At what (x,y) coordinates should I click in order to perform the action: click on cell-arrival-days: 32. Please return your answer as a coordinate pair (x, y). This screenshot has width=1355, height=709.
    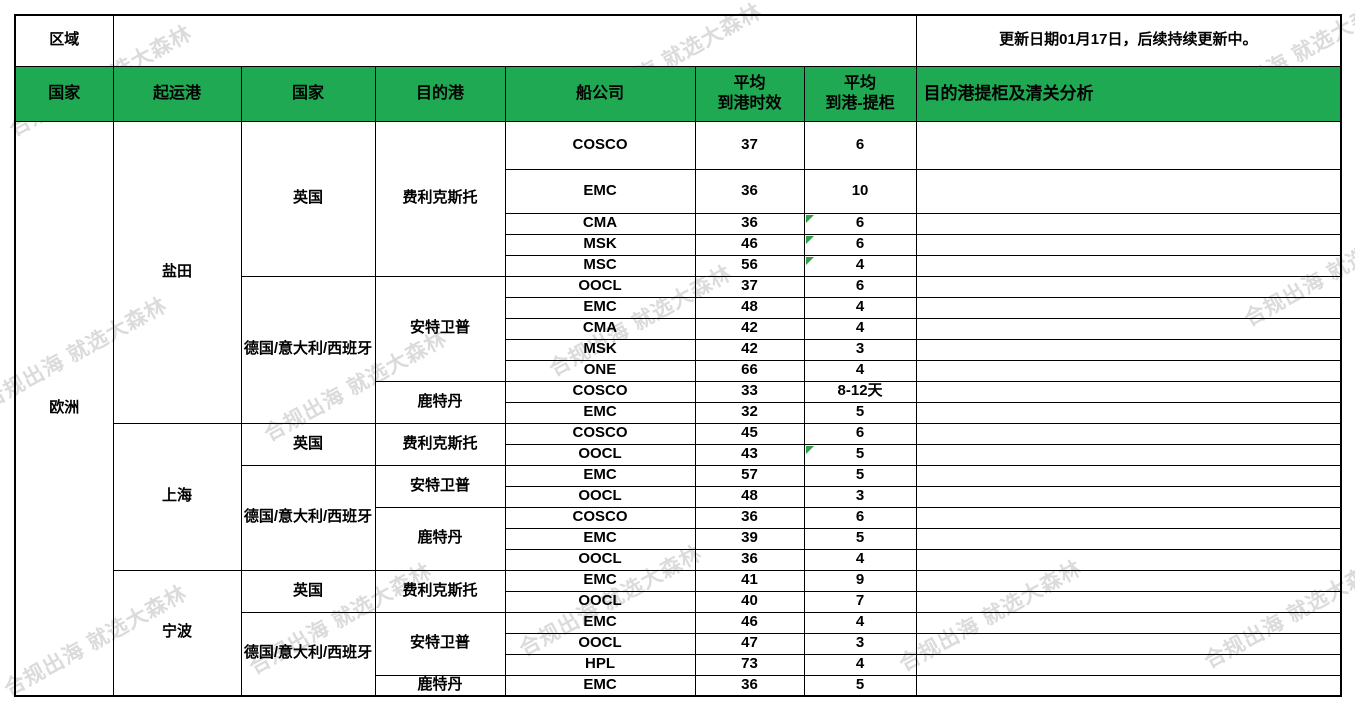
    Looking at the image, I should click on (749, 412).